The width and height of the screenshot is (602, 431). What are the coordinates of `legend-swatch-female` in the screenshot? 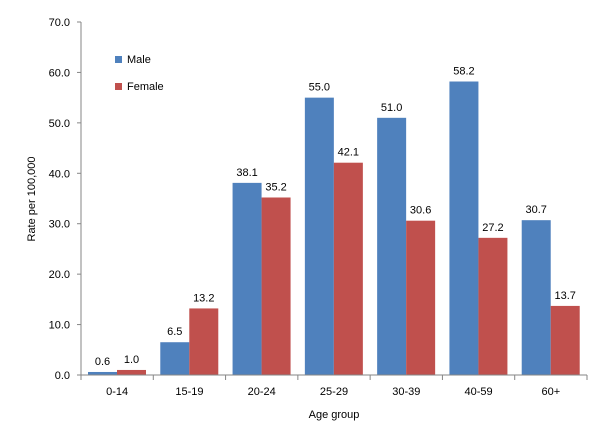 It's located at (118, 86).